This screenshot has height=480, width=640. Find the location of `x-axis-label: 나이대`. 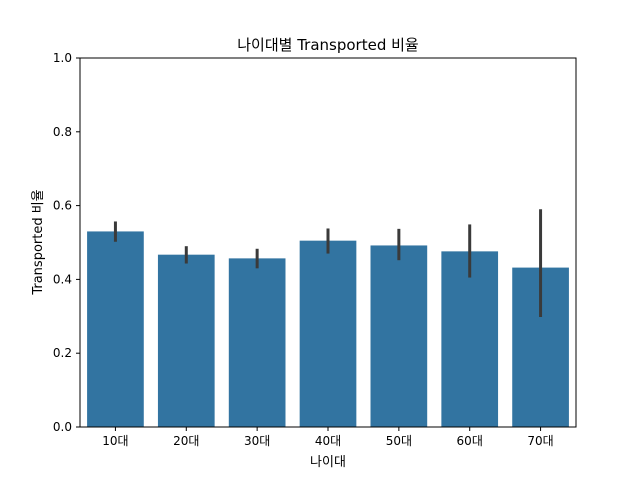

x-axis-label: 나이대 is located at coordinates (328, 462).